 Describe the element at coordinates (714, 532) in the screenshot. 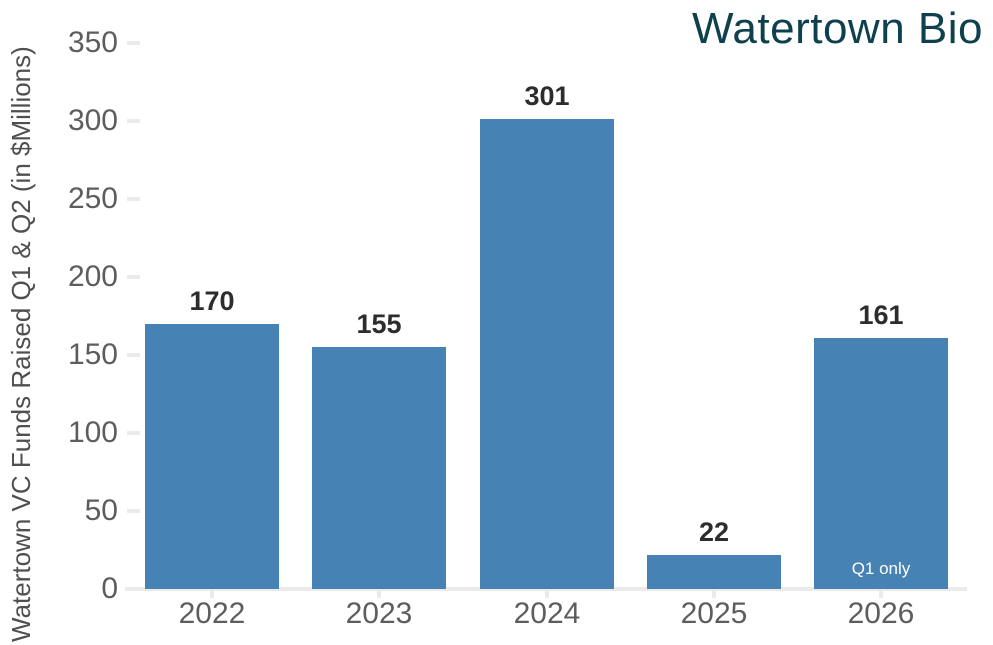

I see `bar-value-label: 22` at that location.